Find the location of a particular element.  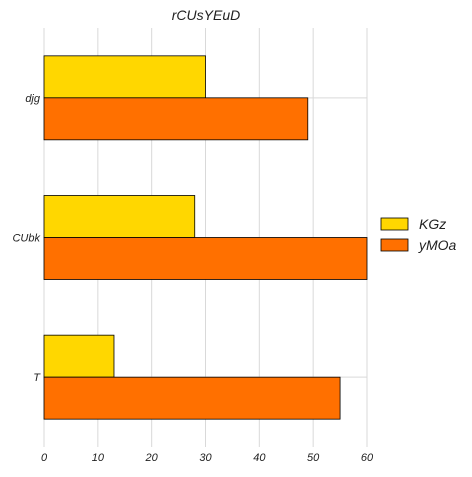

legend: KGz yMOa is located at coordinates (418, 234).